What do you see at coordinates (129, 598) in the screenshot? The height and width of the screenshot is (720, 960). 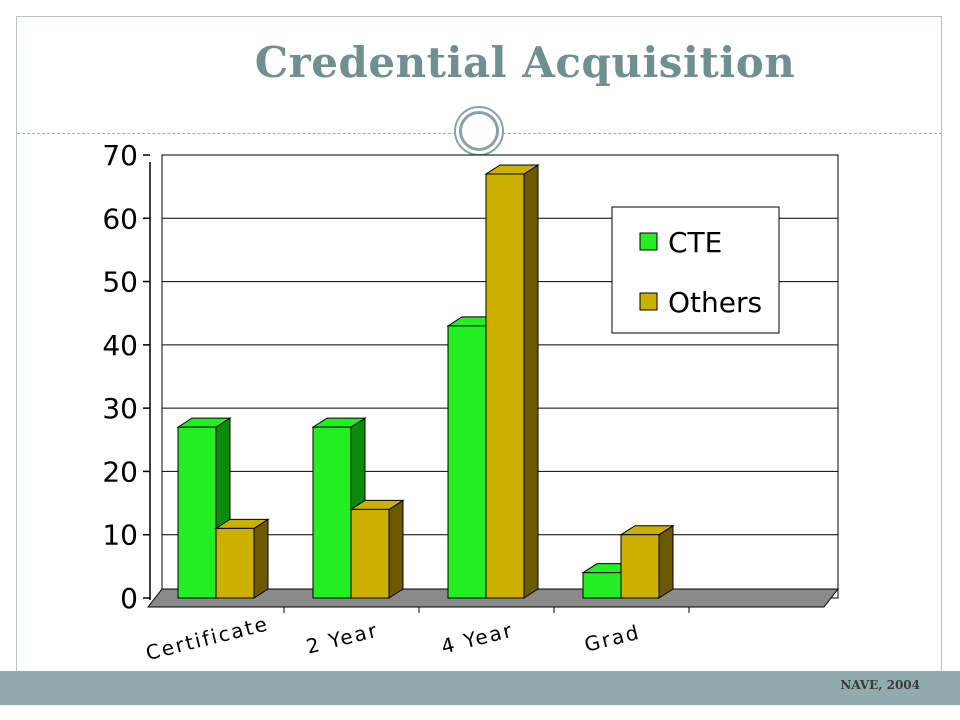 I see `y-tick-label: 0` at bounding box center [129, 598].